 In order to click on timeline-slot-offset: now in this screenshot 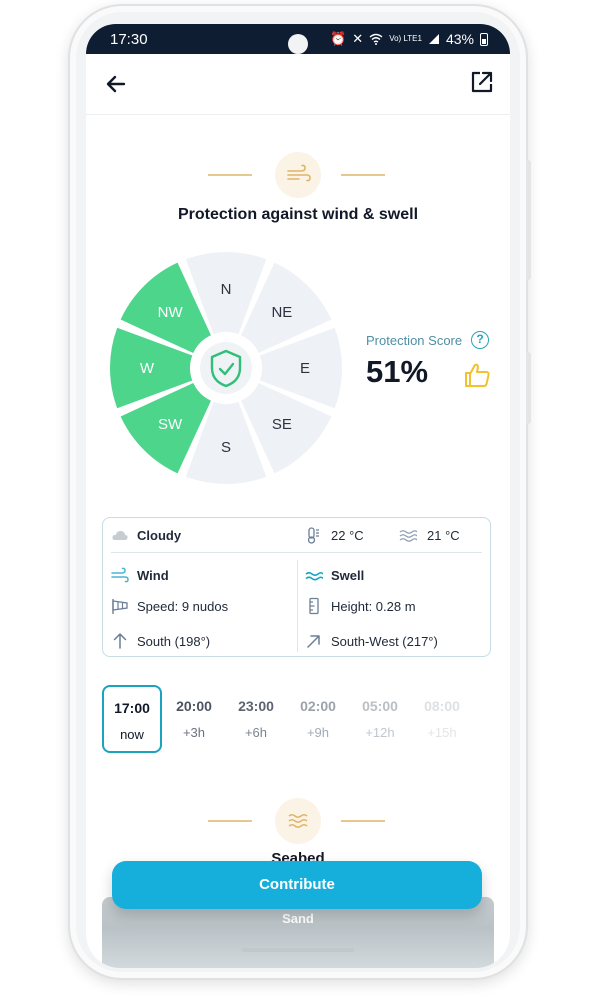, I will do `click(132, 734)`.